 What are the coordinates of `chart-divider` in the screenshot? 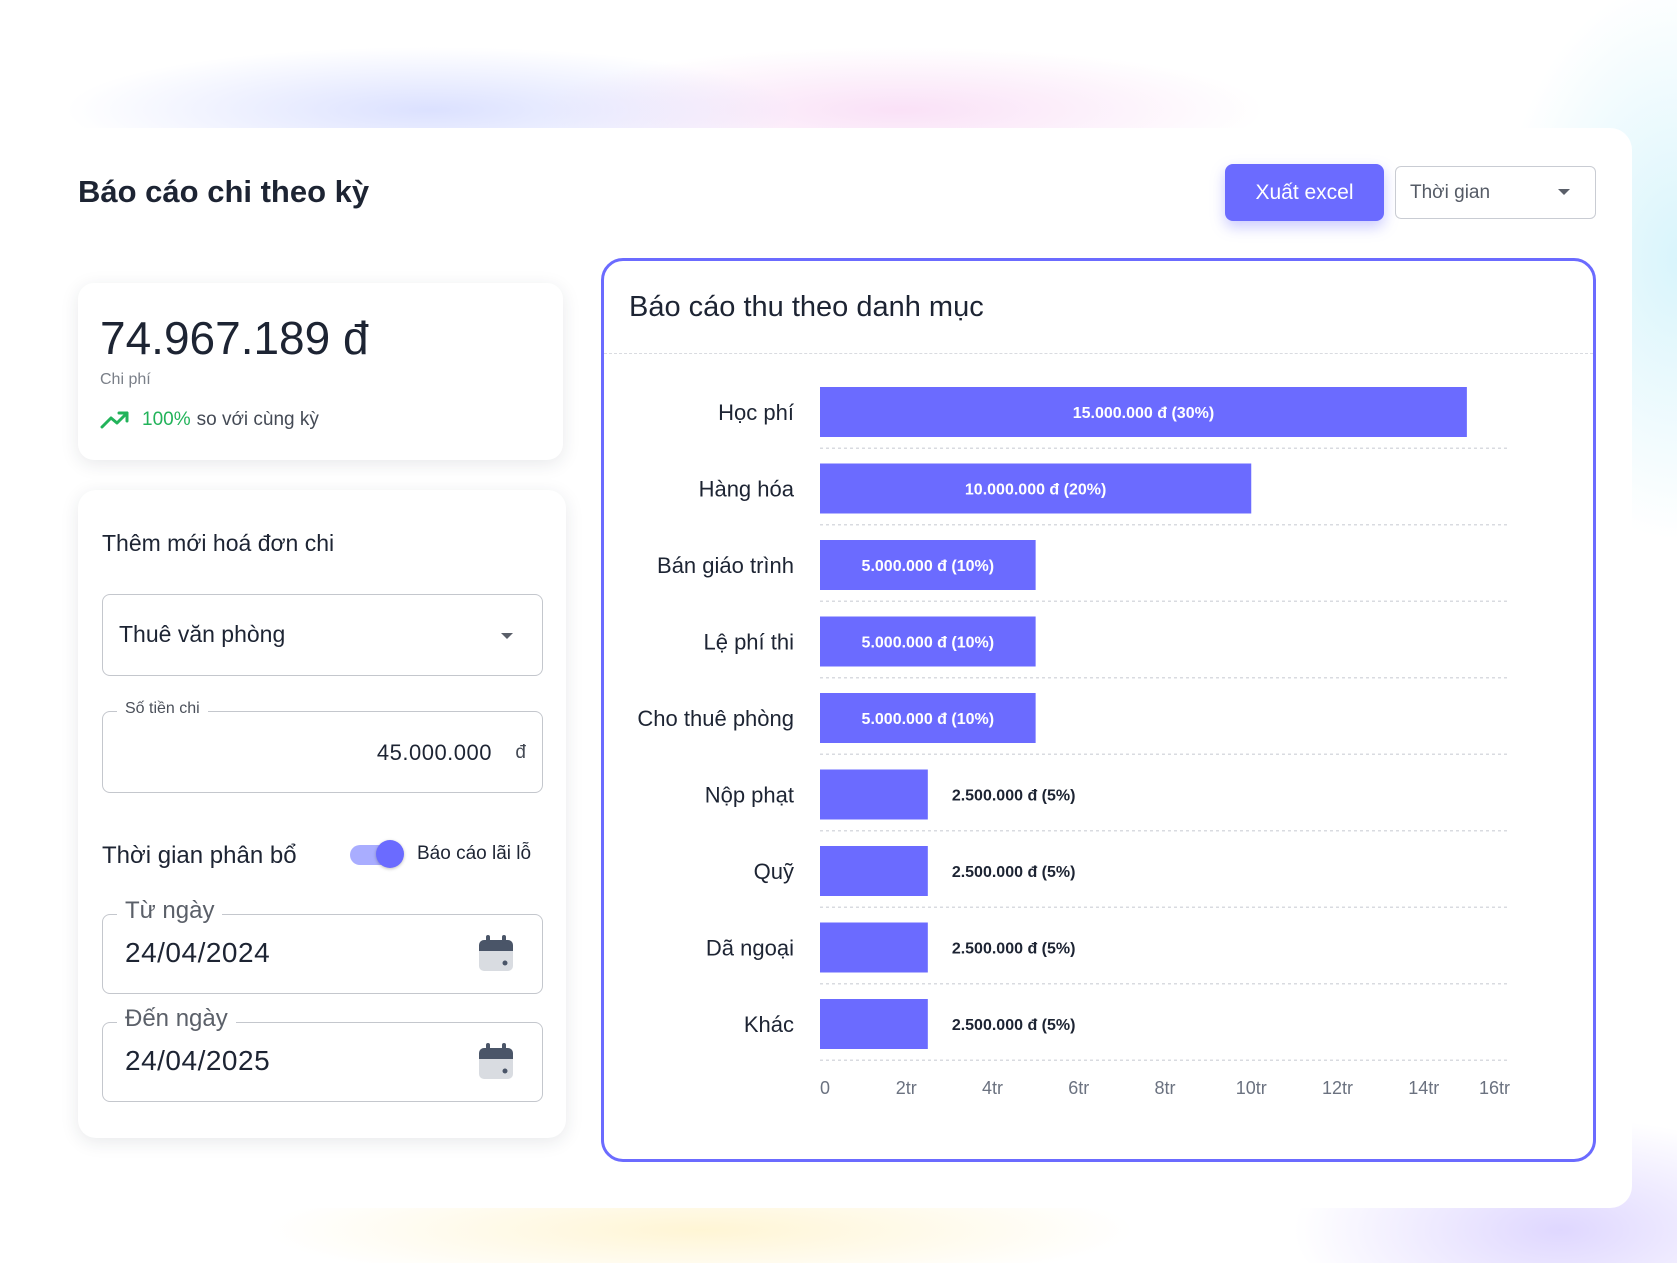 It's located at (1098, 353).